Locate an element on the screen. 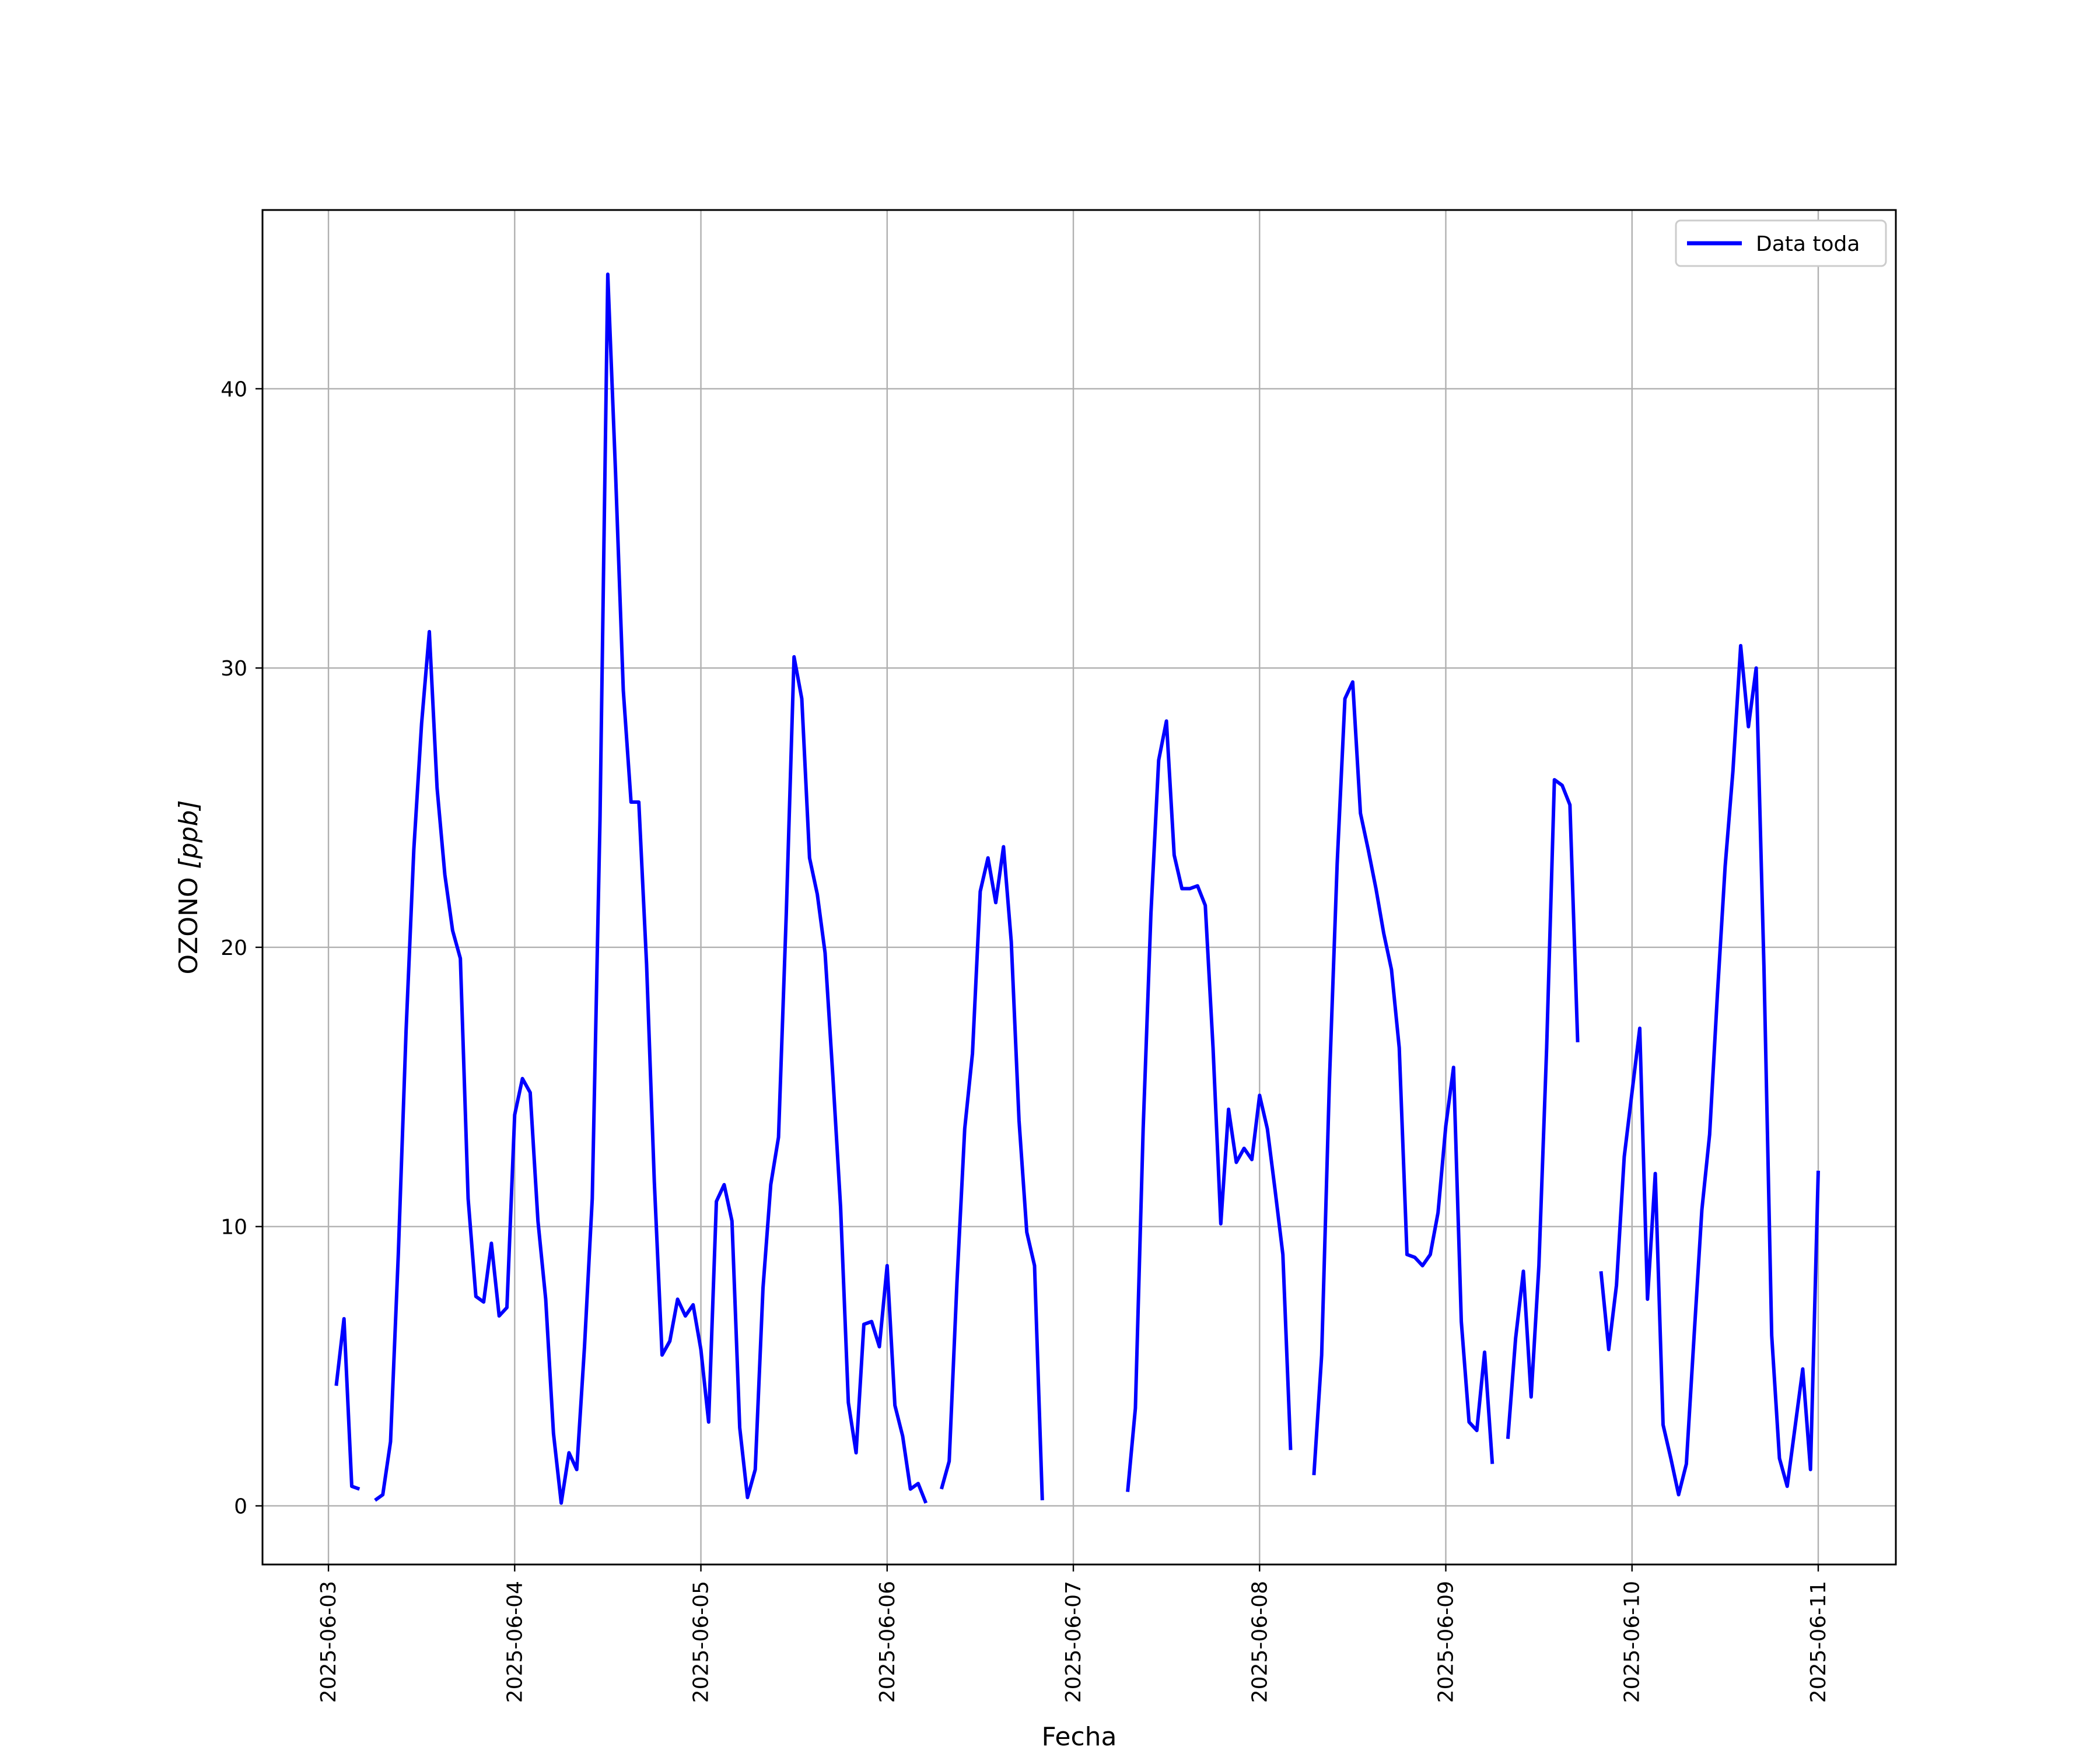 This screenshot has height=1750, width=2100. x-tick-label: 2025-06-11 is located at coordinates (1819, 1642).